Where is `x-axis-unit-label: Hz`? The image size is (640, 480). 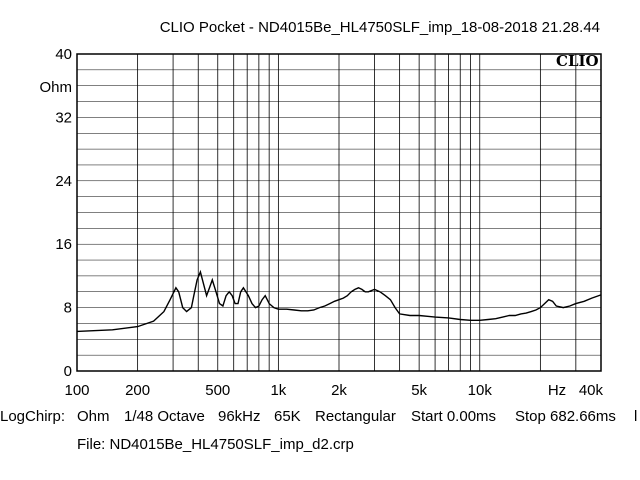 x-axis-unit-label: Hz is located at coordinates (557, 390).